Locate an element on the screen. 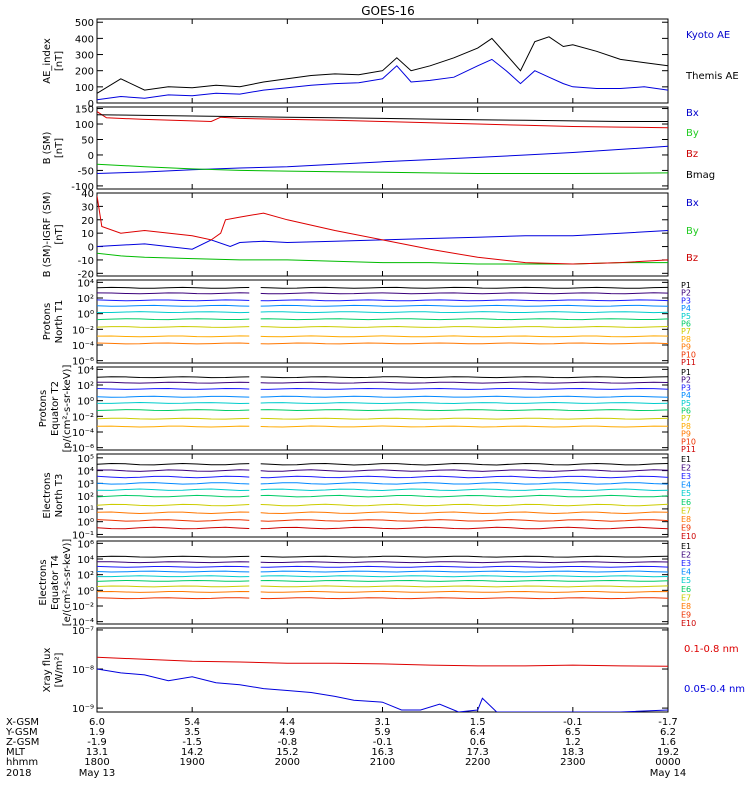 This screenshot has width=750, height=800. channel-label-p7: P7 is located at coordinates (686, 331).